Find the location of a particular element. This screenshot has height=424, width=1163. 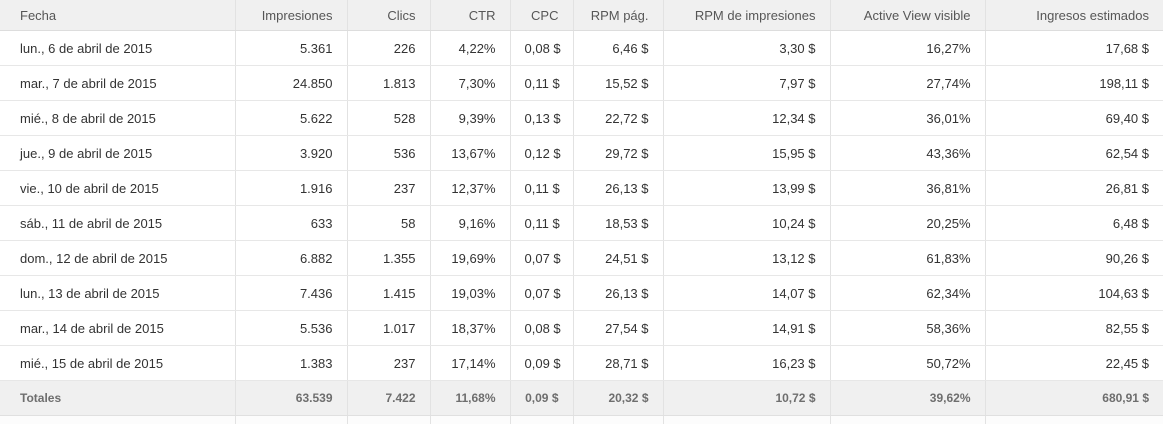

cell-clics: 1.355 is located at coordinates (388, 258).